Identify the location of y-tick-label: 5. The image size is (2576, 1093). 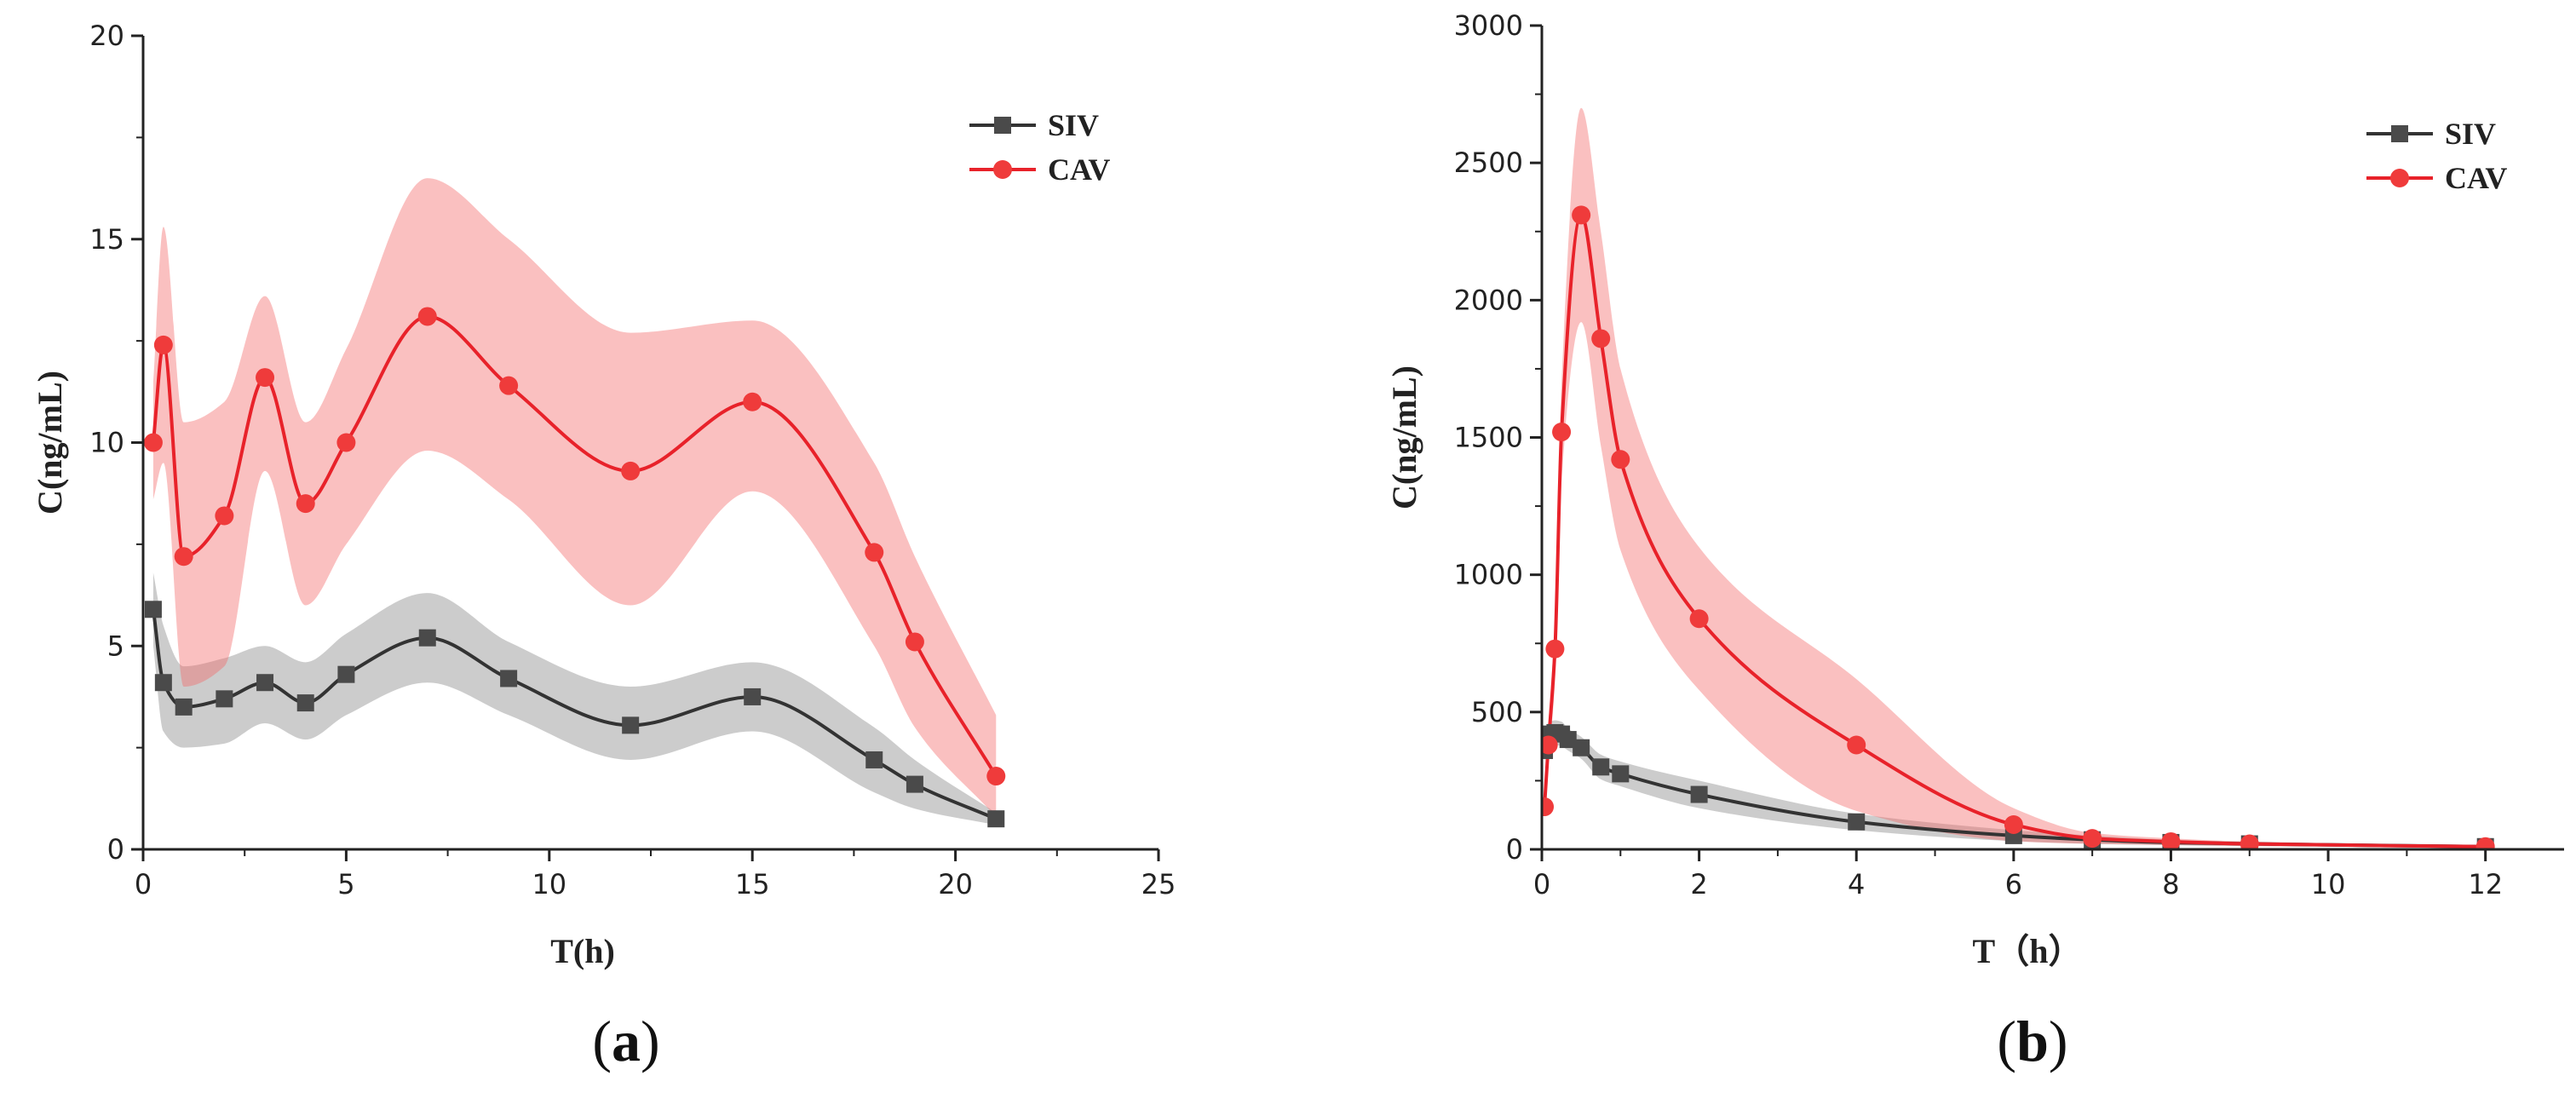
(116, 646).